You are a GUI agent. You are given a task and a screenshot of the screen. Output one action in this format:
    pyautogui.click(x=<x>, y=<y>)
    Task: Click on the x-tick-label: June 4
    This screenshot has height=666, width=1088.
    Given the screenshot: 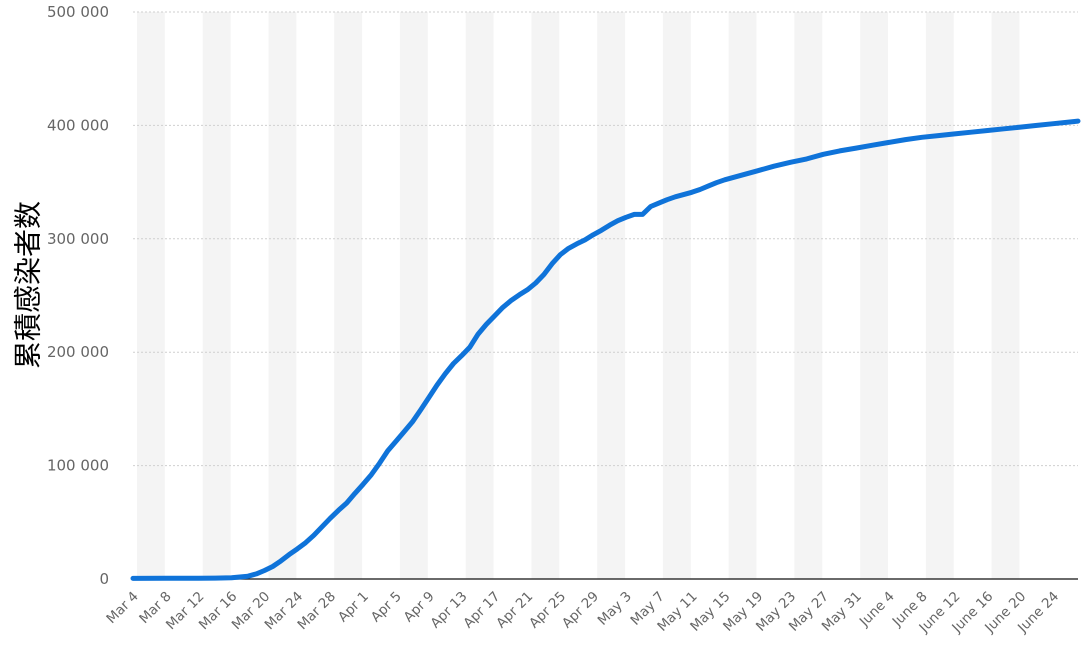 What is the action you would take?
    pyautogui.click(x=877, y=610)
    